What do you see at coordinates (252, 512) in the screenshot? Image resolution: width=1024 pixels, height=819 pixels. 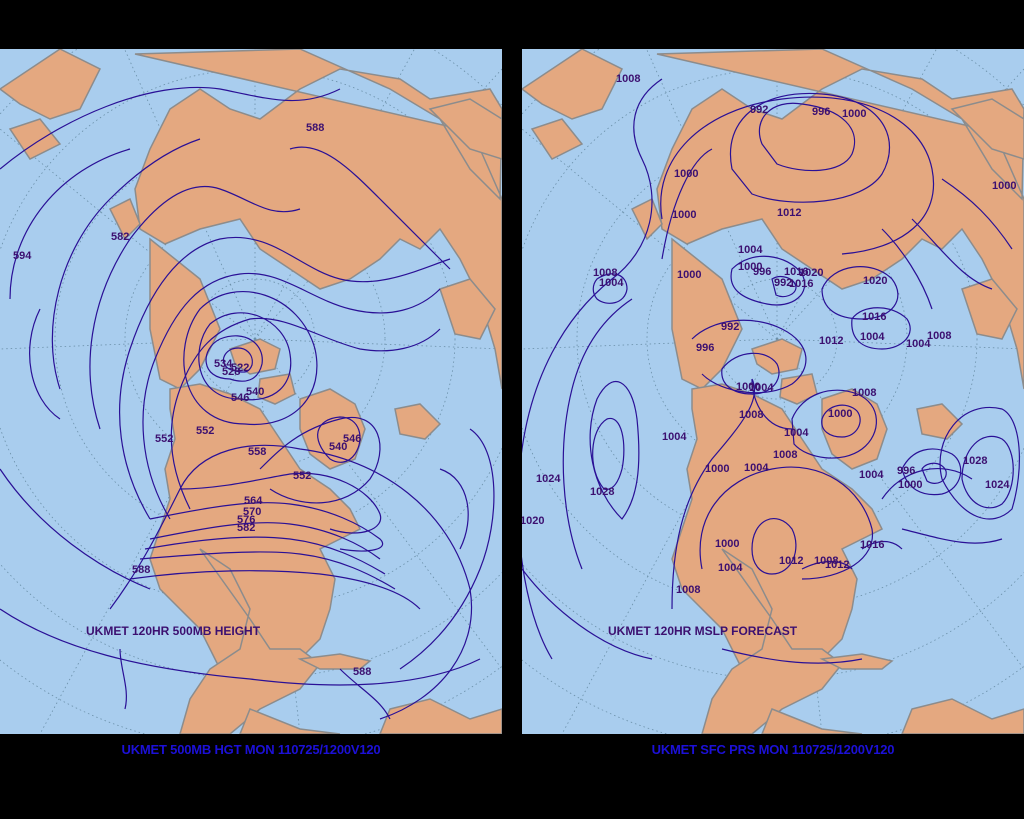 I see `contour-label: 570` at bounding box center [252, 512].